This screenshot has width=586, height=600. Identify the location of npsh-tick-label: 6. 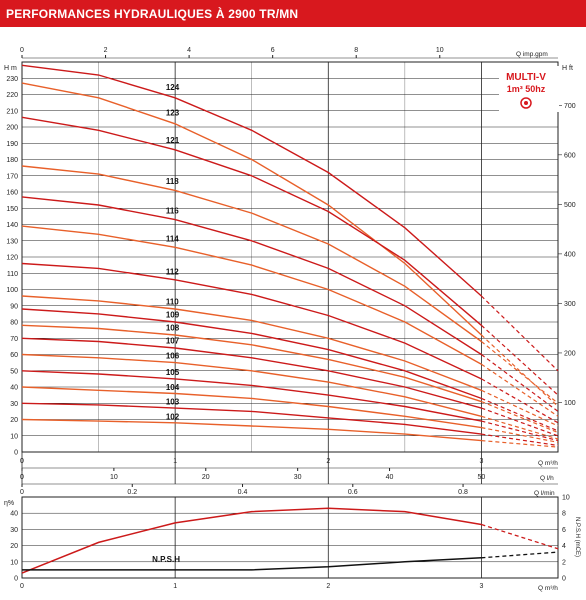
(564, 530).